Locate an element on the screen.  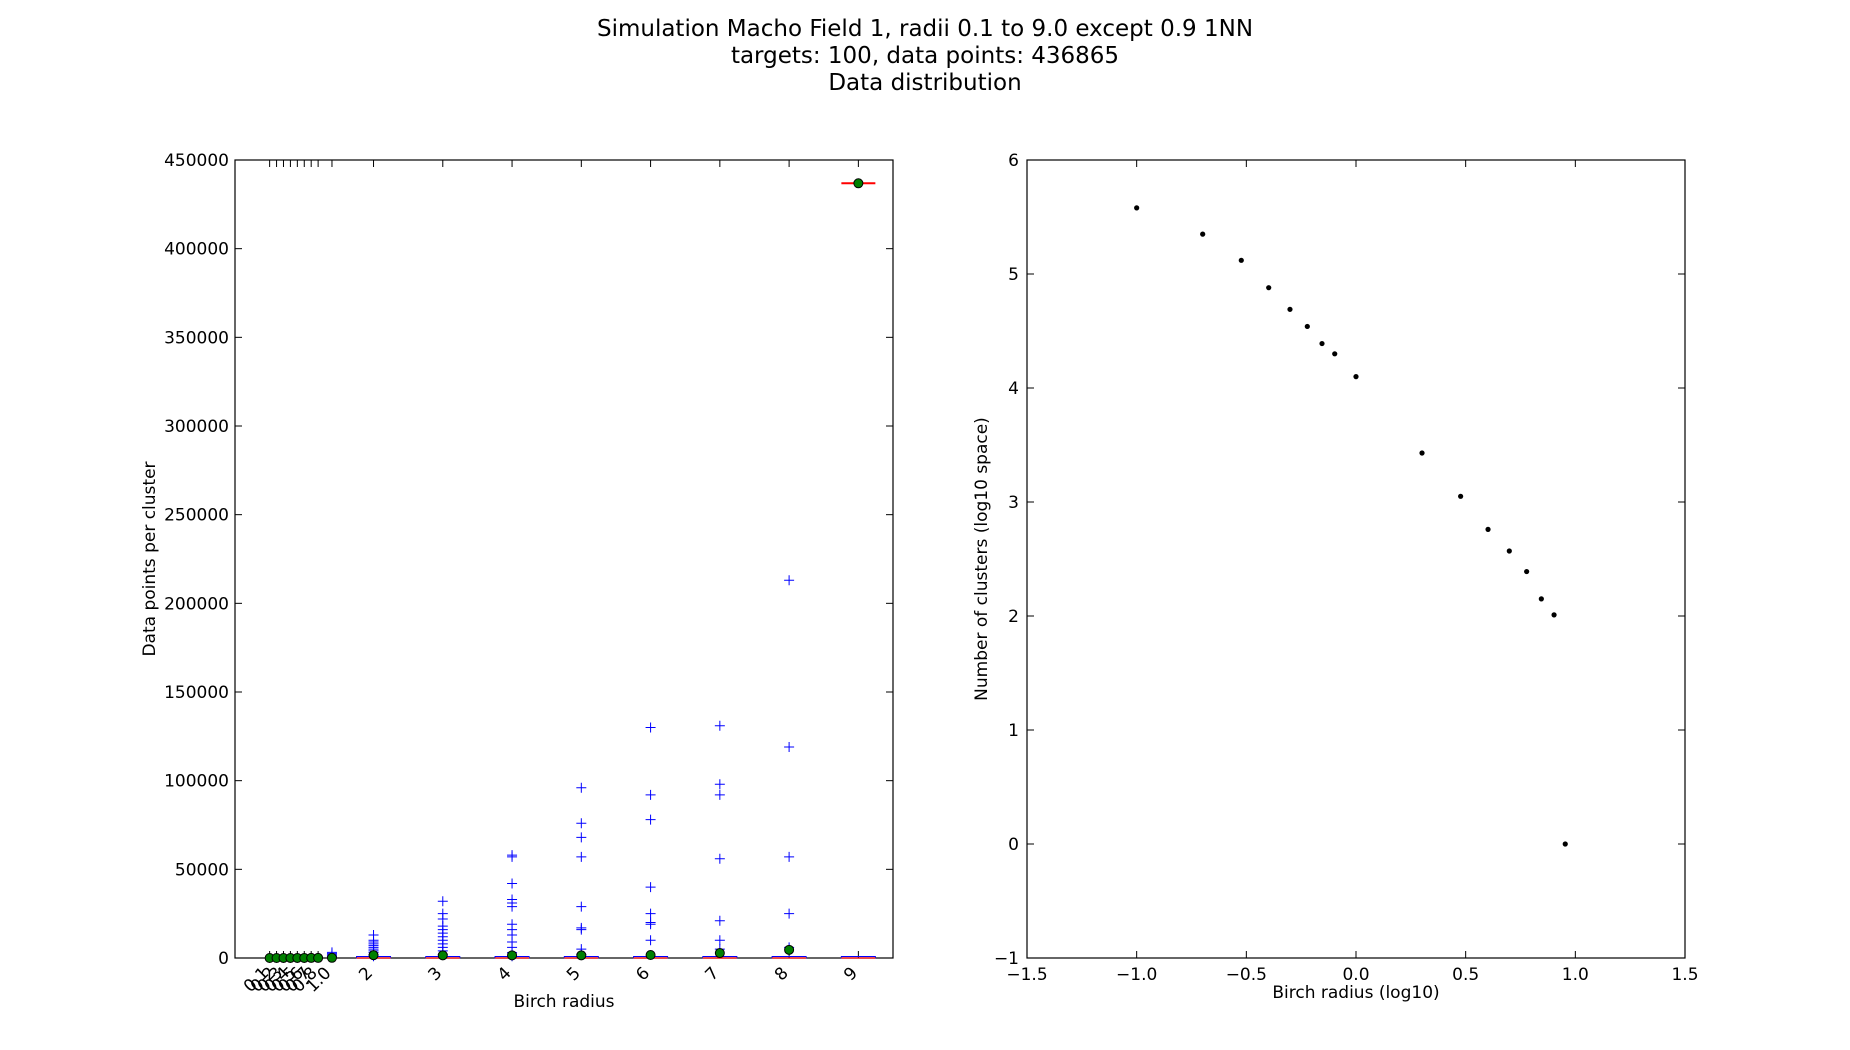
x-tick-label: −0.5 is located at coordinates (1246, 975).